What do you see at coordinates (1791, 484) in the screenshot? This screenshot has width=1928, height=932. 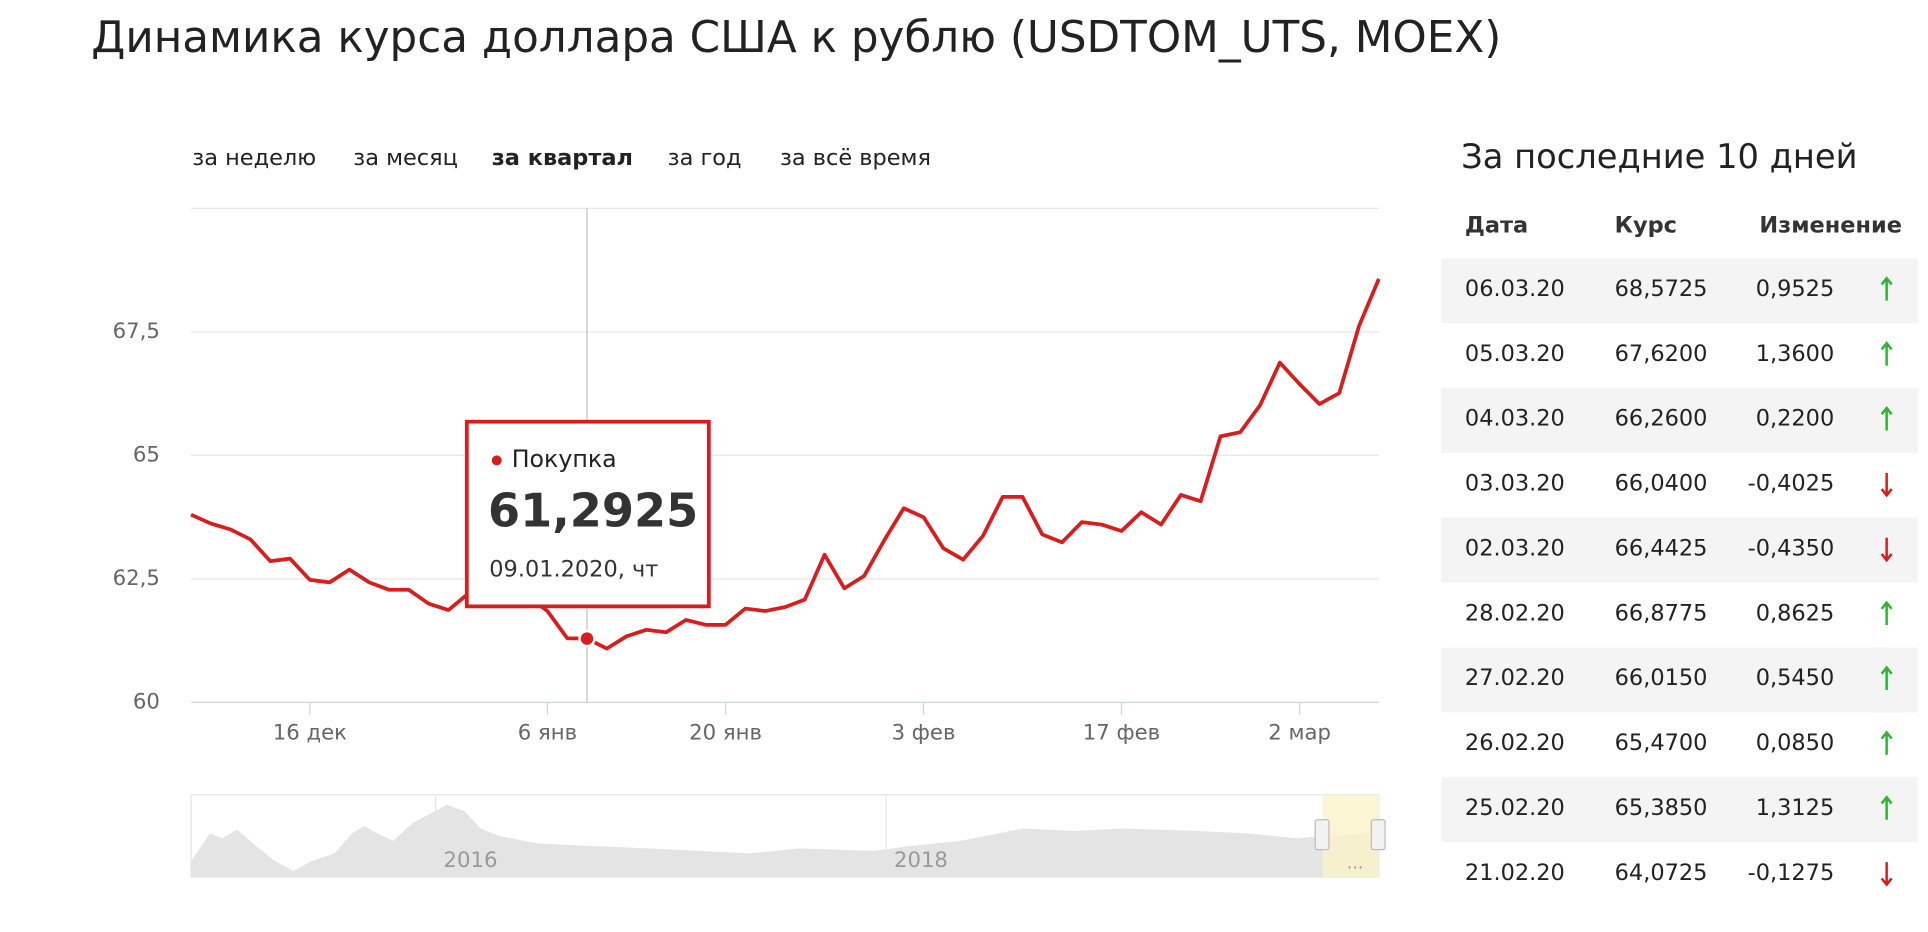 I see `cell-change: -0,4025` at bounding box center [1791, 484].